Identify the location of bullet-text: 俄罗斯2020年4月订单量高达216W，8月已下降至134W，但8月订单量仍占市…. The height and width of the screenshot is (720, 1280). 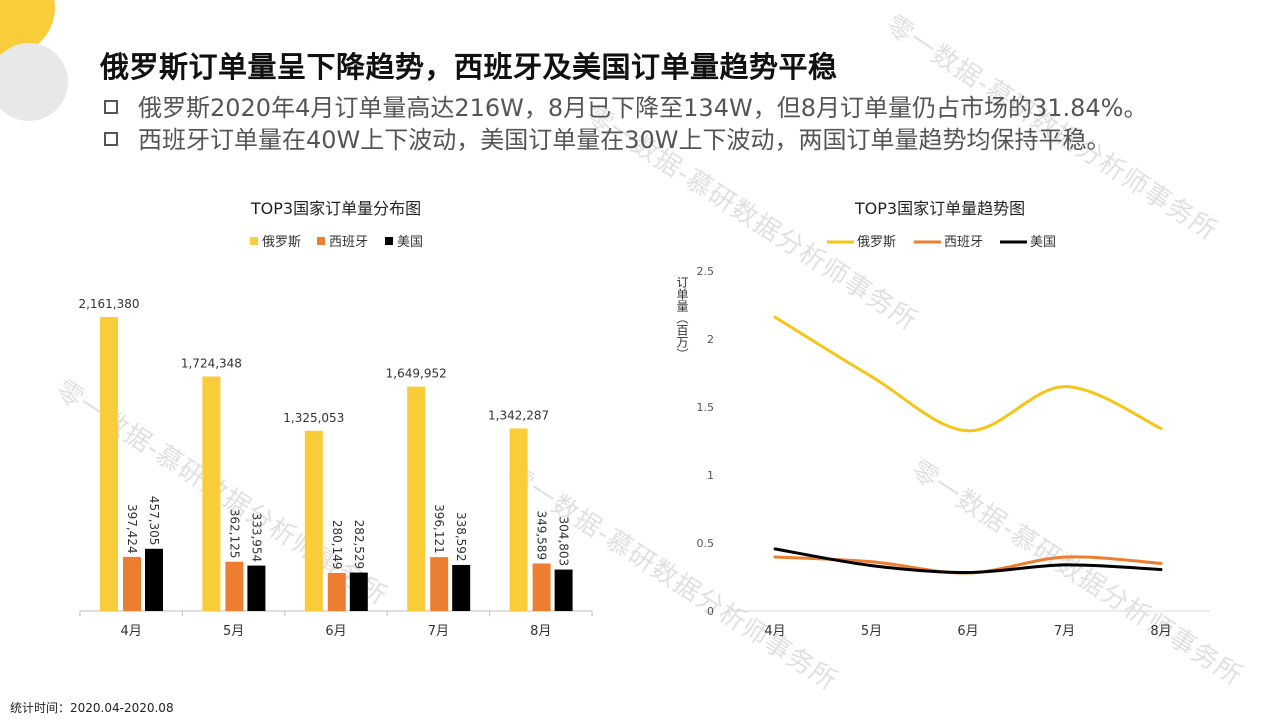
(643, 108).